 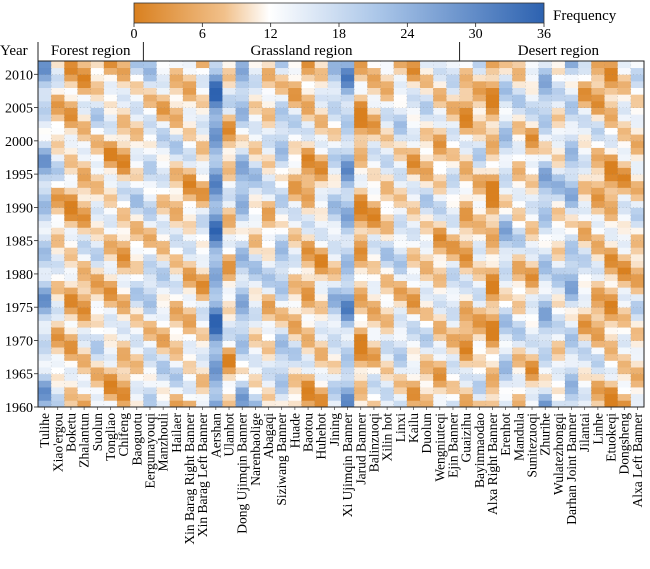 I want to click on region-label: Desert region, so click(x=559, y=51).